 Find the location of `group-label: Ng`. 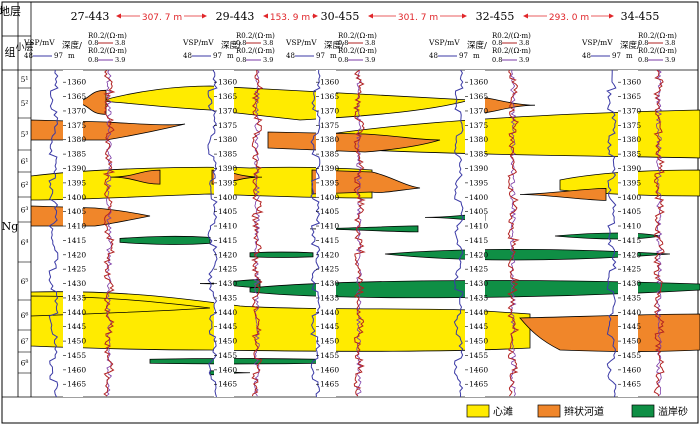

group-label: Ng is located at coordinates (10, 226).